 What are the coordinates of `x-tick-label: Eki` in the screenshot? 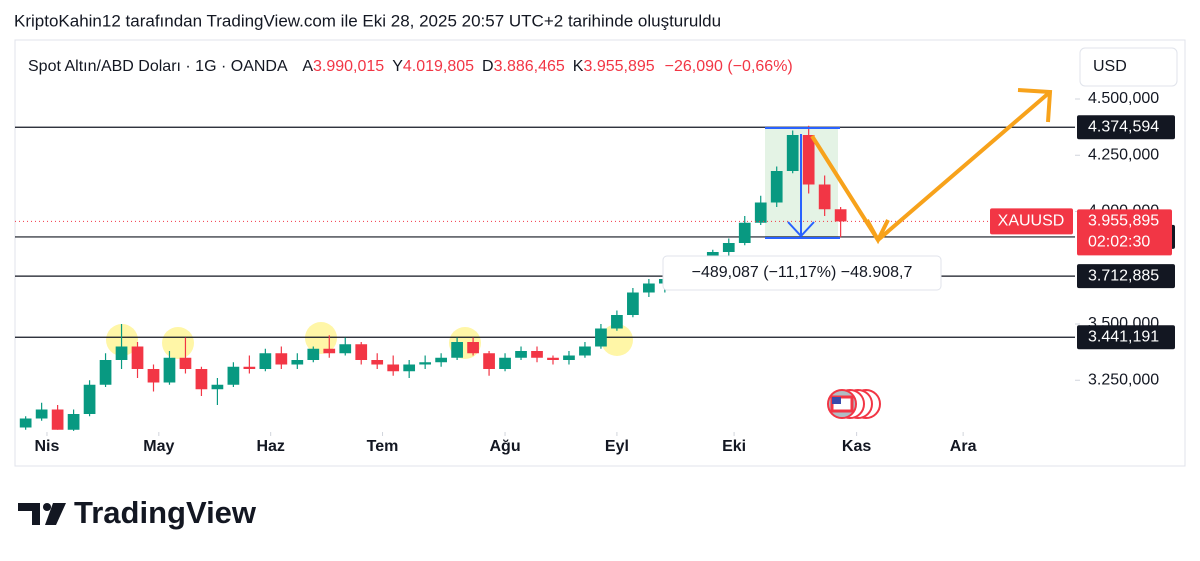 It's located at (734, 446).